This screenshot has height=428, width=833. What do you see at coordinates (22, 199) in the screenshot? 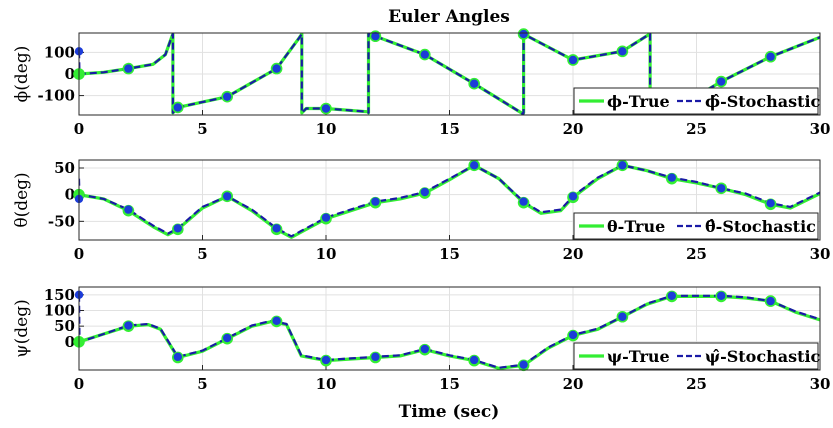
I see `y-axis-label: θ(deg)` at bounding box center [22, 199].